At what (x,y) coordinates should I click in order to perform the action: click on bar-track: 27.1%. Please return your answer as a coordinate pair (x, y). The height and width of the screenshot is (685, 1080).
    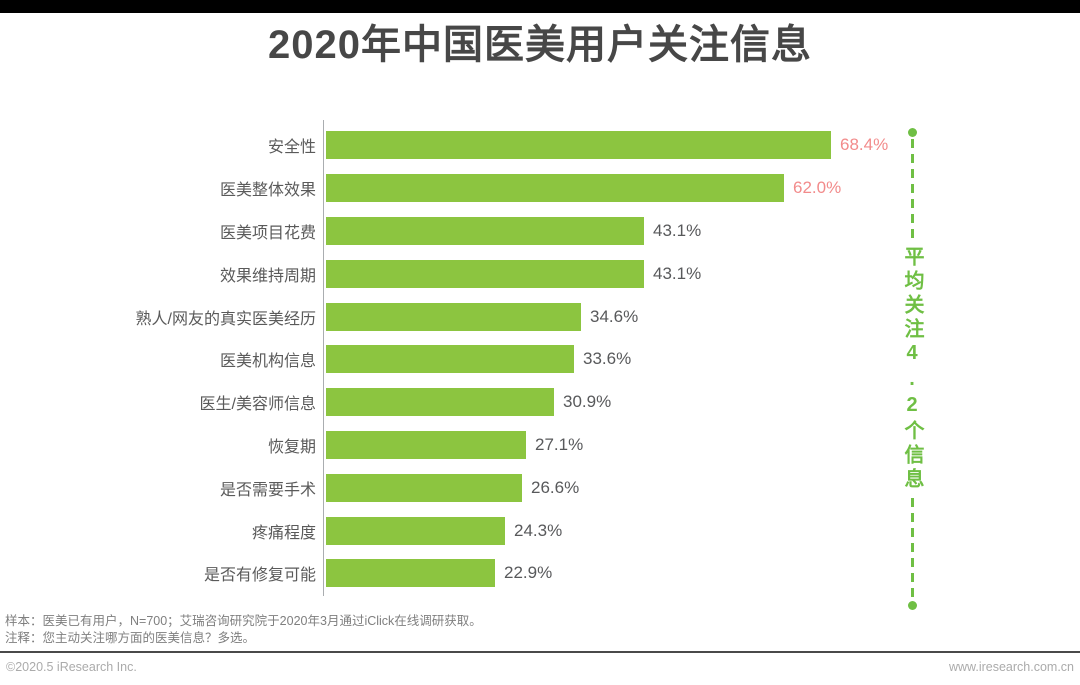
    Looking at the image, I should click on (455, 444).